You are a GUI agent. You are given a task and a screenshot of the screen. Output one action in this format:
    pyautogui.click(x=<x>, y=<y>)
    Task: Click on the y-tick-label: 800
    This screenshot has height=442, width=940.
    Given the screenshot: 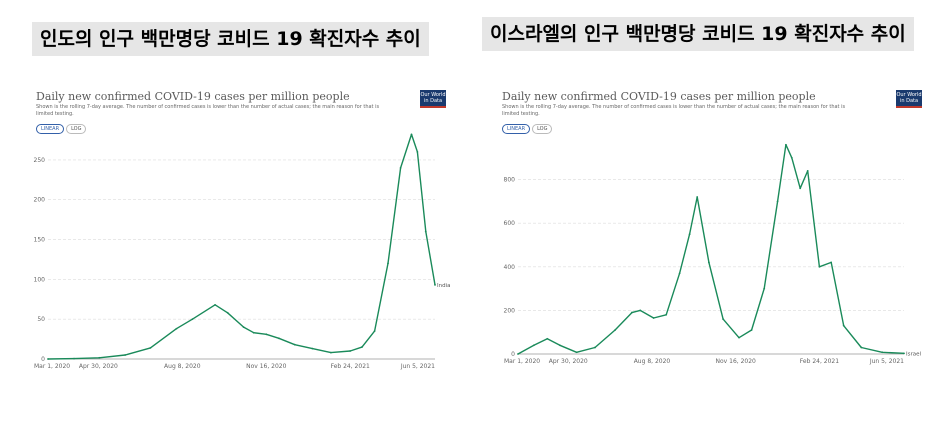 What is the action you would take?
    pyautogui.click(x=510, y=180)
    